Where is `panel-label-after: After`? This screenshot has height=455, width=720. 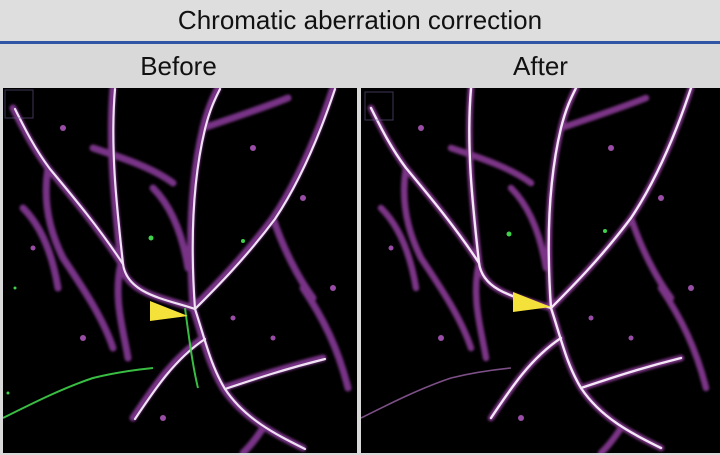 panel-label-after: After is located at coordinates (540, 65).